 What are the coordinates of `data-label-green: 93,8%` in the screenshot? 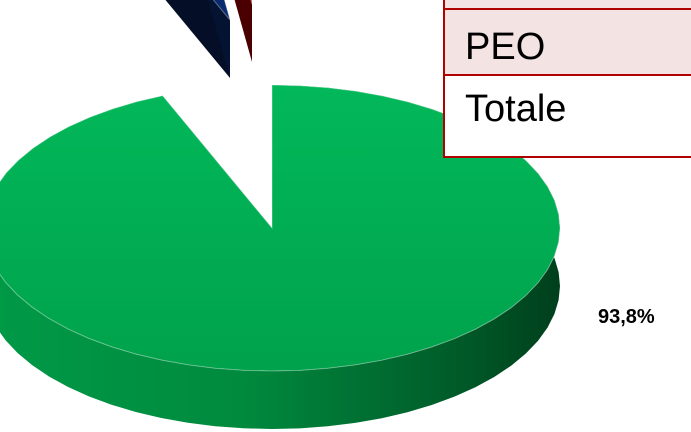 It's located at (626, 317).